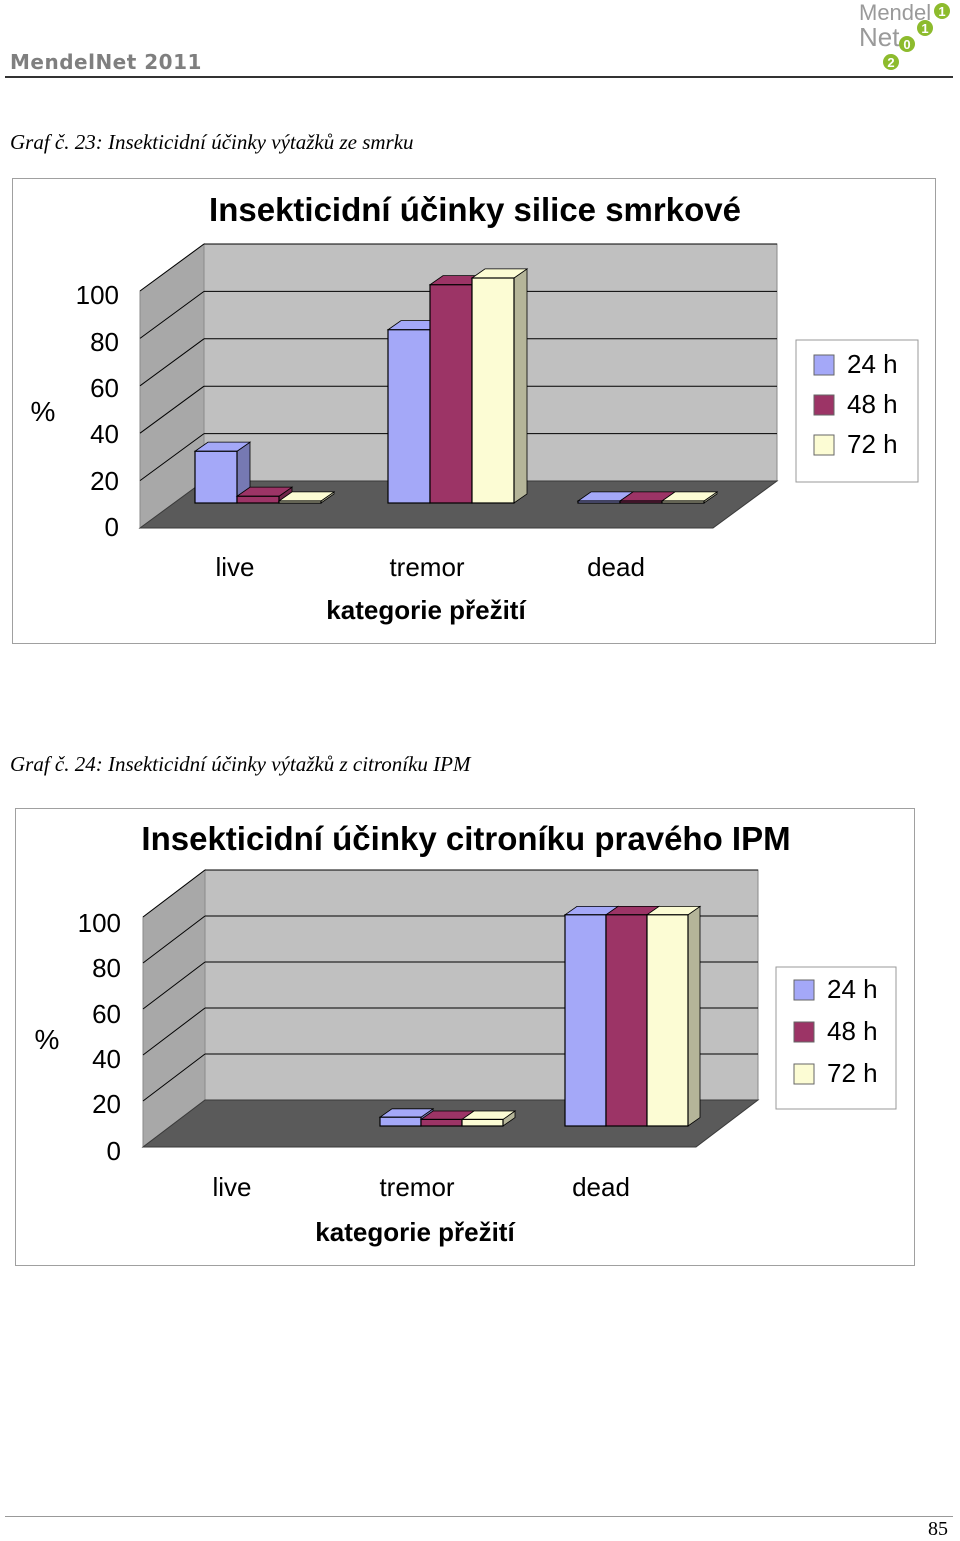  What do you see at coordinates (479, 1516) in the screenshot?
I see `footer-rule` at bounding box center [479, 1516].